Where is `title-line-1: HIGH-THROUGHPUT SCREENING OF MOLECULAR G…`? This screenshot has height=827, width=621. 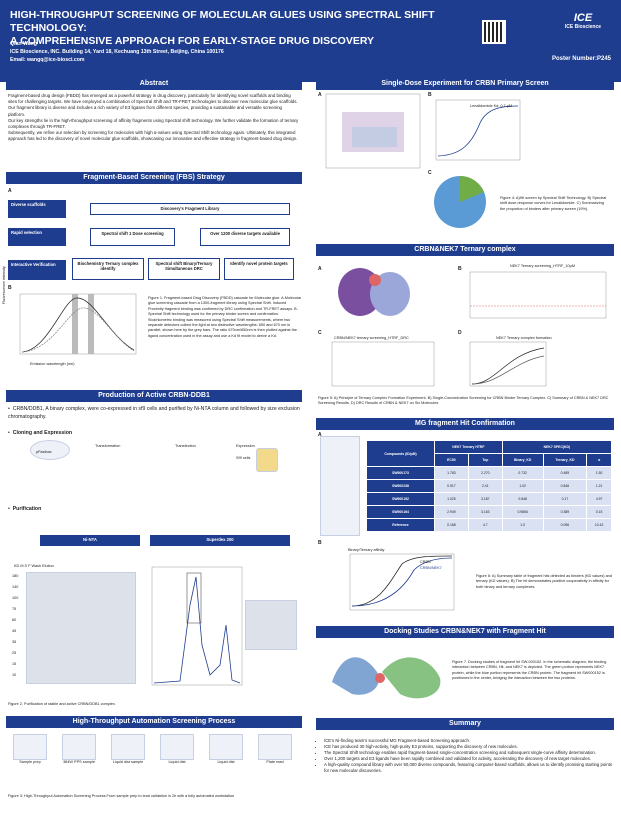
title-line-1: HIGH-THROUGHPUT SCREENING OF MOLECULAR G… is located at coordinates (222, 21).